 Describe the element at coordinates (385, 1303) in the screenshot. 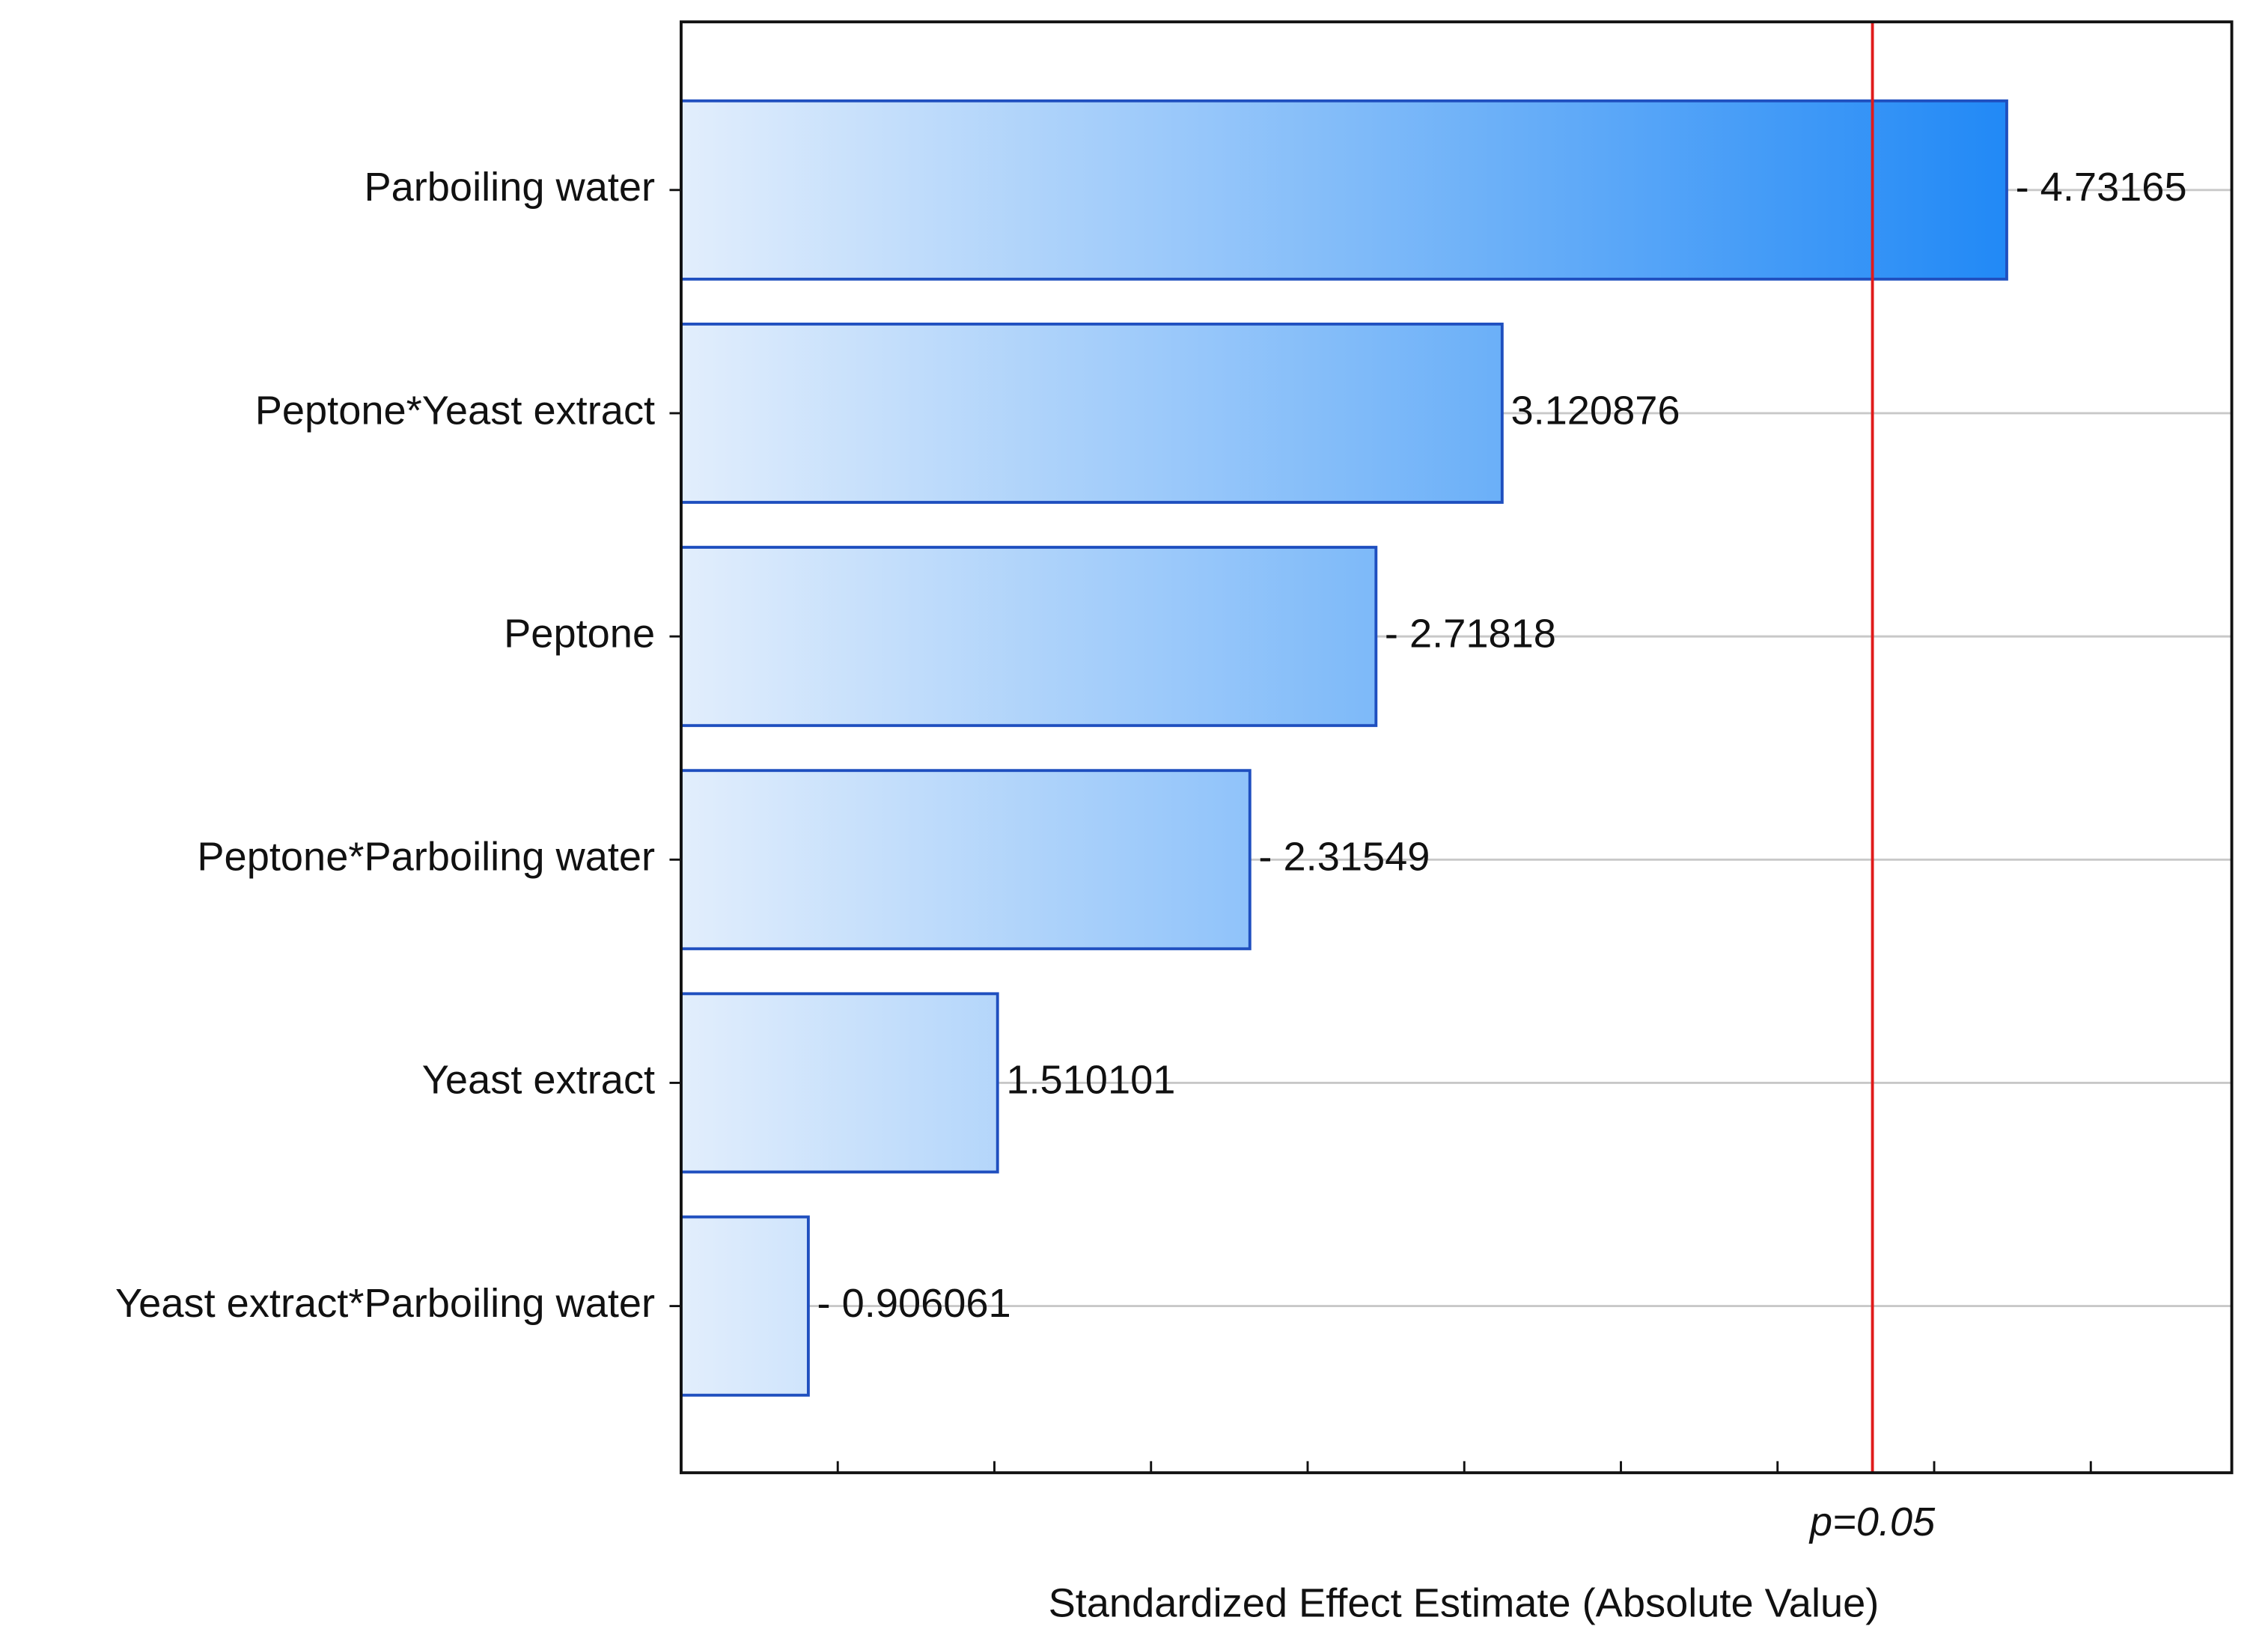

I see `y-tick-label: Yeast extract*Parboiling water` at that location.